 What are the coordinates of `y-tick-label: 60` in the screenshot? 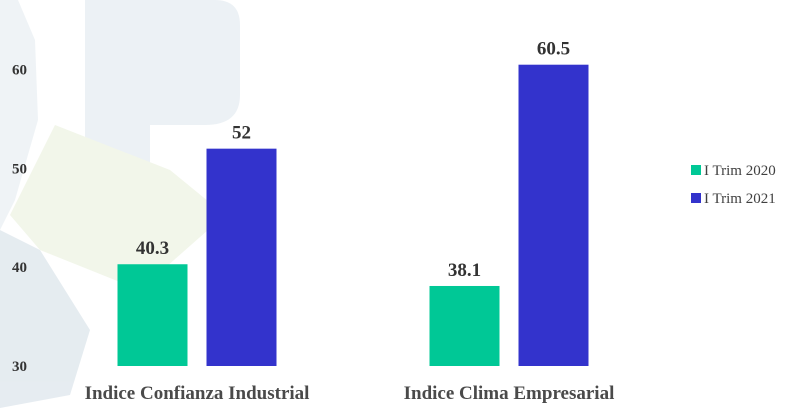 It's located at (19, 71).